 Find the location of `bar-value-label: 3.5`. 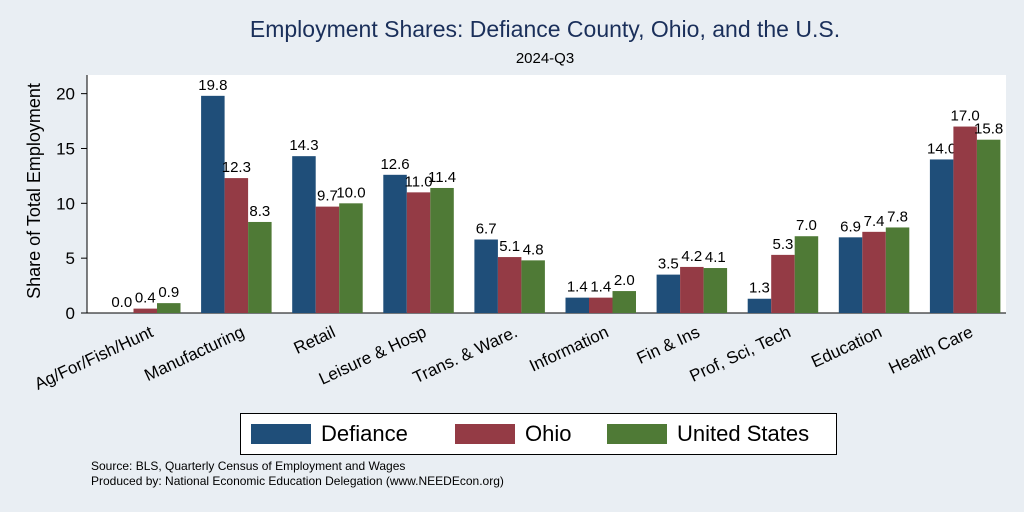

bar-value-label: 3.5 is located at coordinates (668, 264).